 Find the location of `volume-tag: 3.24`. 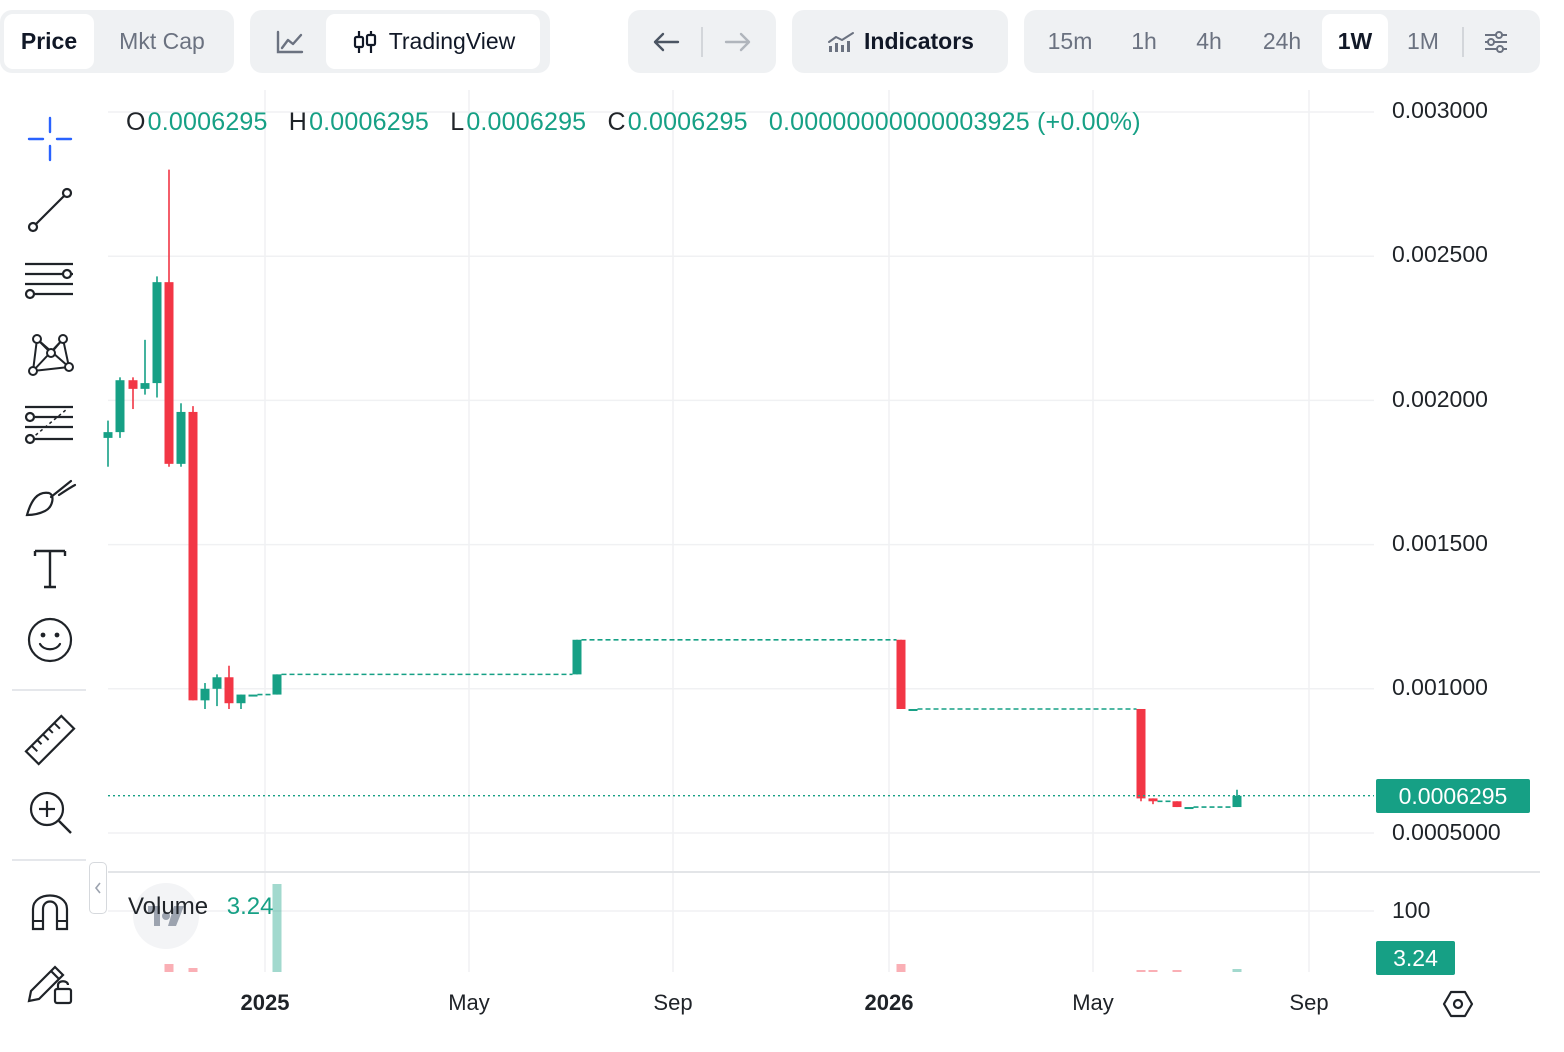

volume-tag: 3.24 is located at coordinates (1415, 958).